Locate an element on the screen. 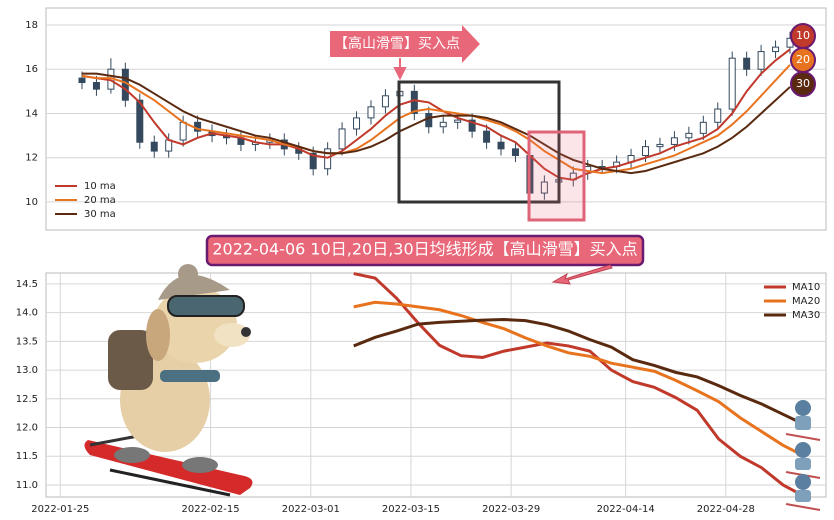 The image size is (834, 520). x-tick-label: 2022-01-25 is located at coordinates (60, 509).